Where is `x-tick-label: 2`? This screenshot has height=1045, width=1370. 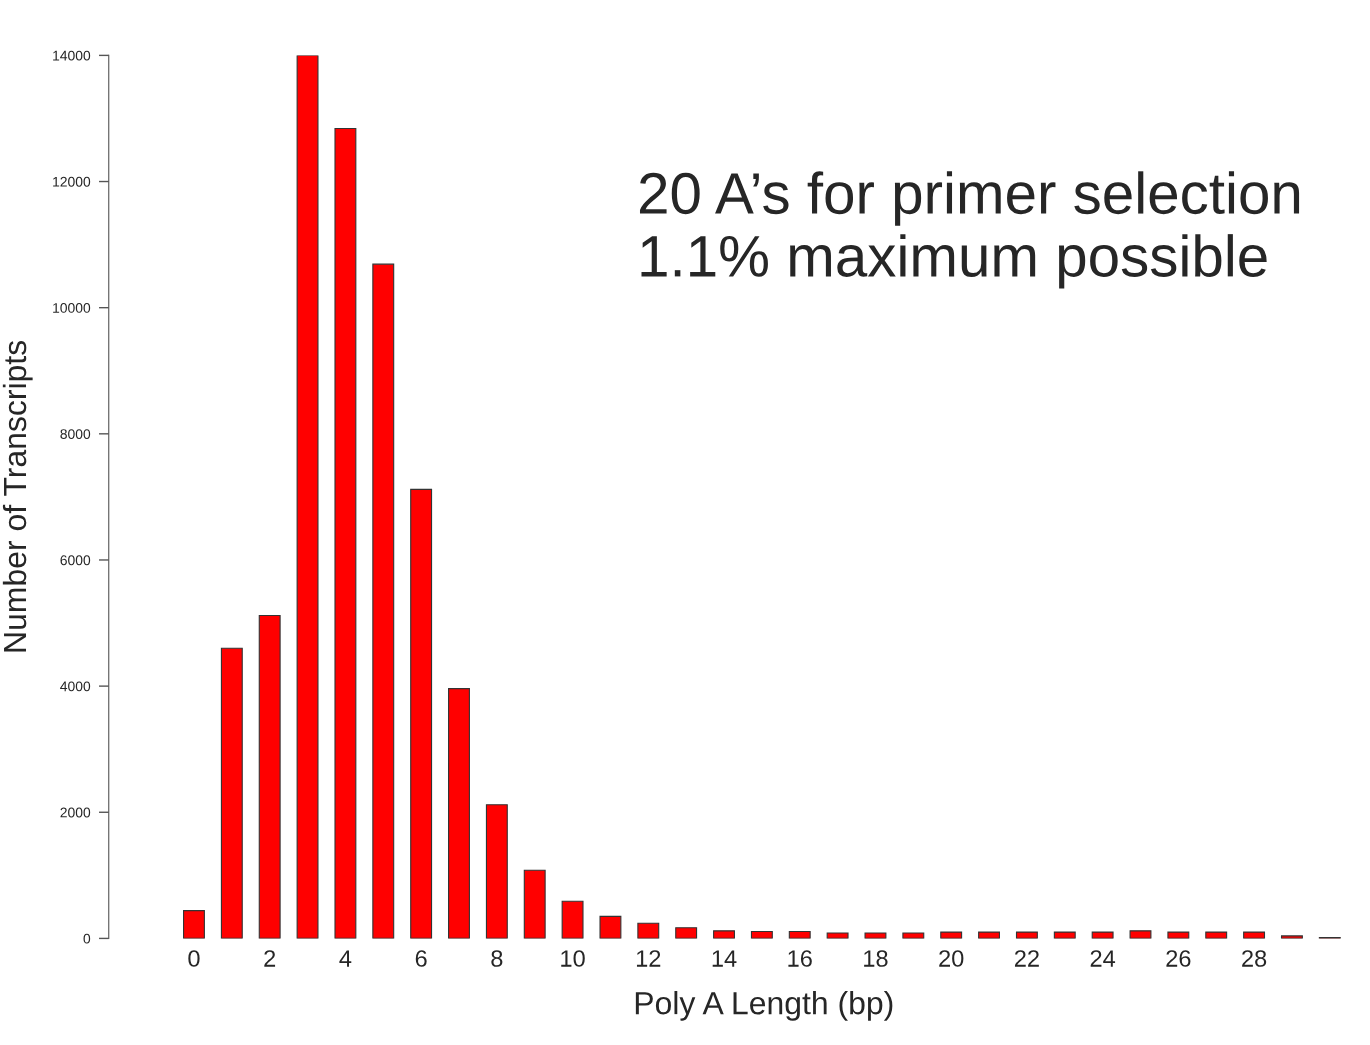
x-tick-label: 2 is located at coordinates (270, 958).